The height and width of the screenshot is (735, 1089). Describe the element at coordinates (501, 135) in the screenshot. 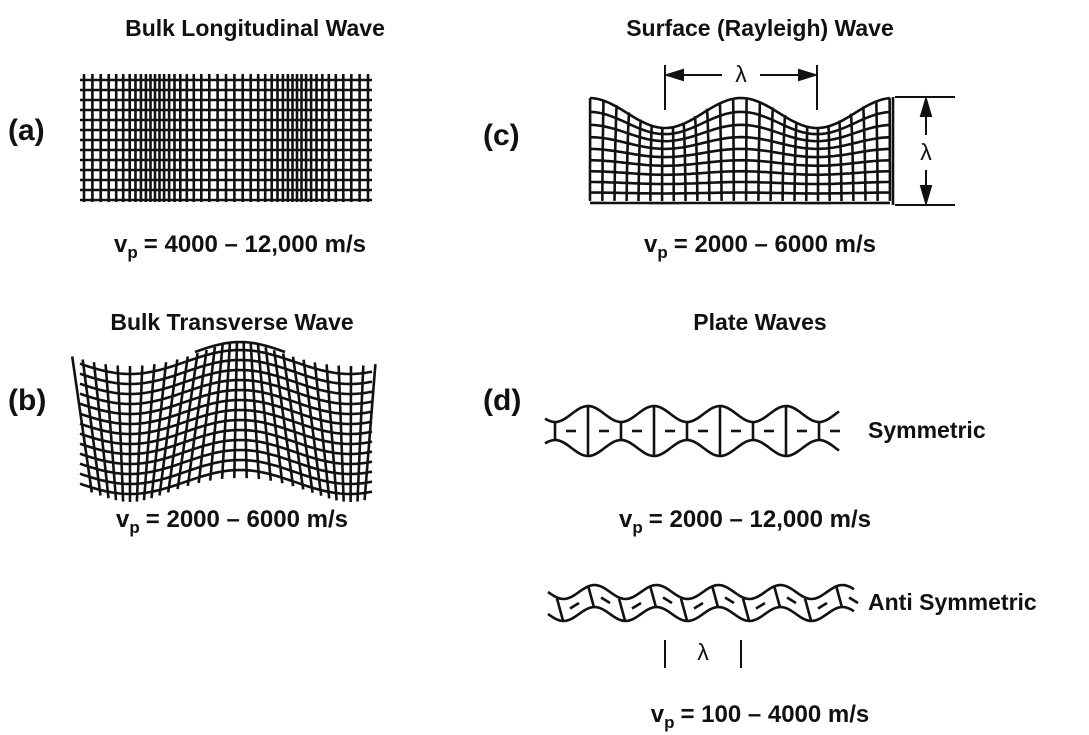

I see `panel-label: (c)` at that location.